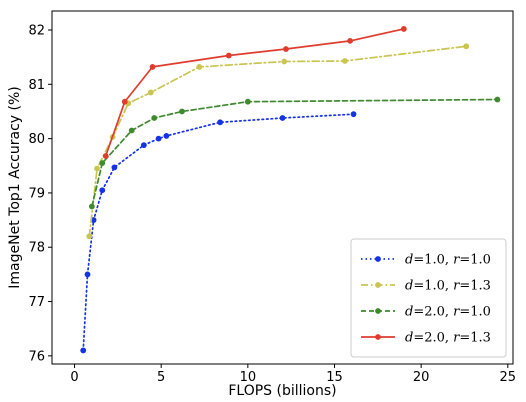 The height and width of the screenshot is (402, 526). Describe the element at coordinates (36, 193) in the screenshot. I see `y-tick-label: 79` at that location.